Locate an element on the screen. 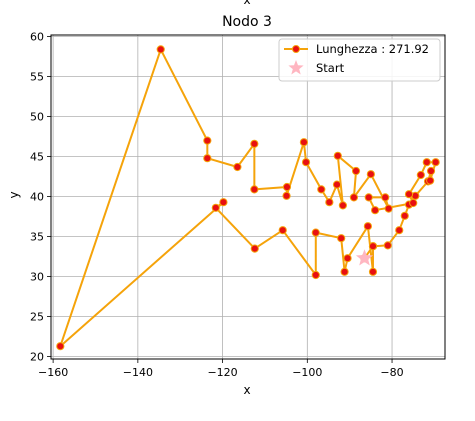 The height and width of the screenshot is (421, 475). legend-start-star-icon is located at coordinates (296, 67).